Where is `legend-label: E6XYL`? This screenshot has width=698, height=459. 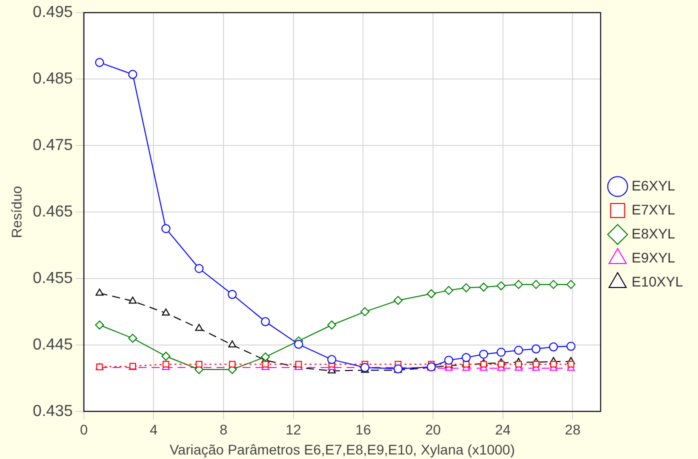
legend-label: E6XYL is located at coordinates (654, 185).